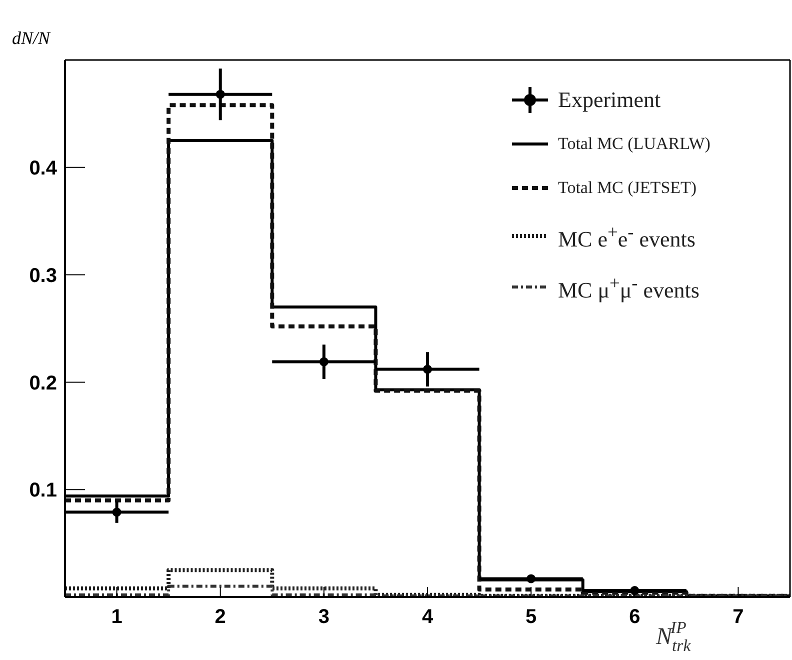 This screenshot has height=660, width=792. I want to click on y-axis-title: dN/N, so click(32, 38).